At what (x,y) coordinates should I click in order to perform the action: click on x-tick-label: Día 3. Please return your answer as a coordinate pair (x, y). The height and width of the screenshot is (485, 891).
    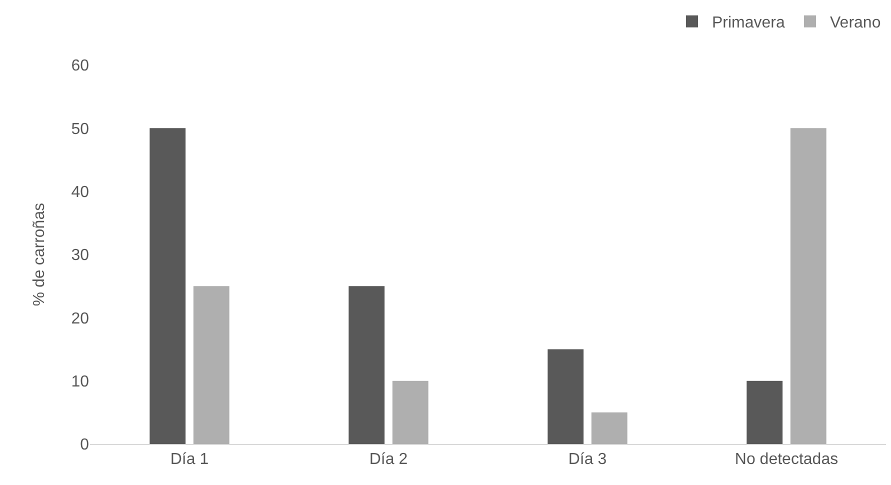
    Looking at the image, I should click on (587, 459).